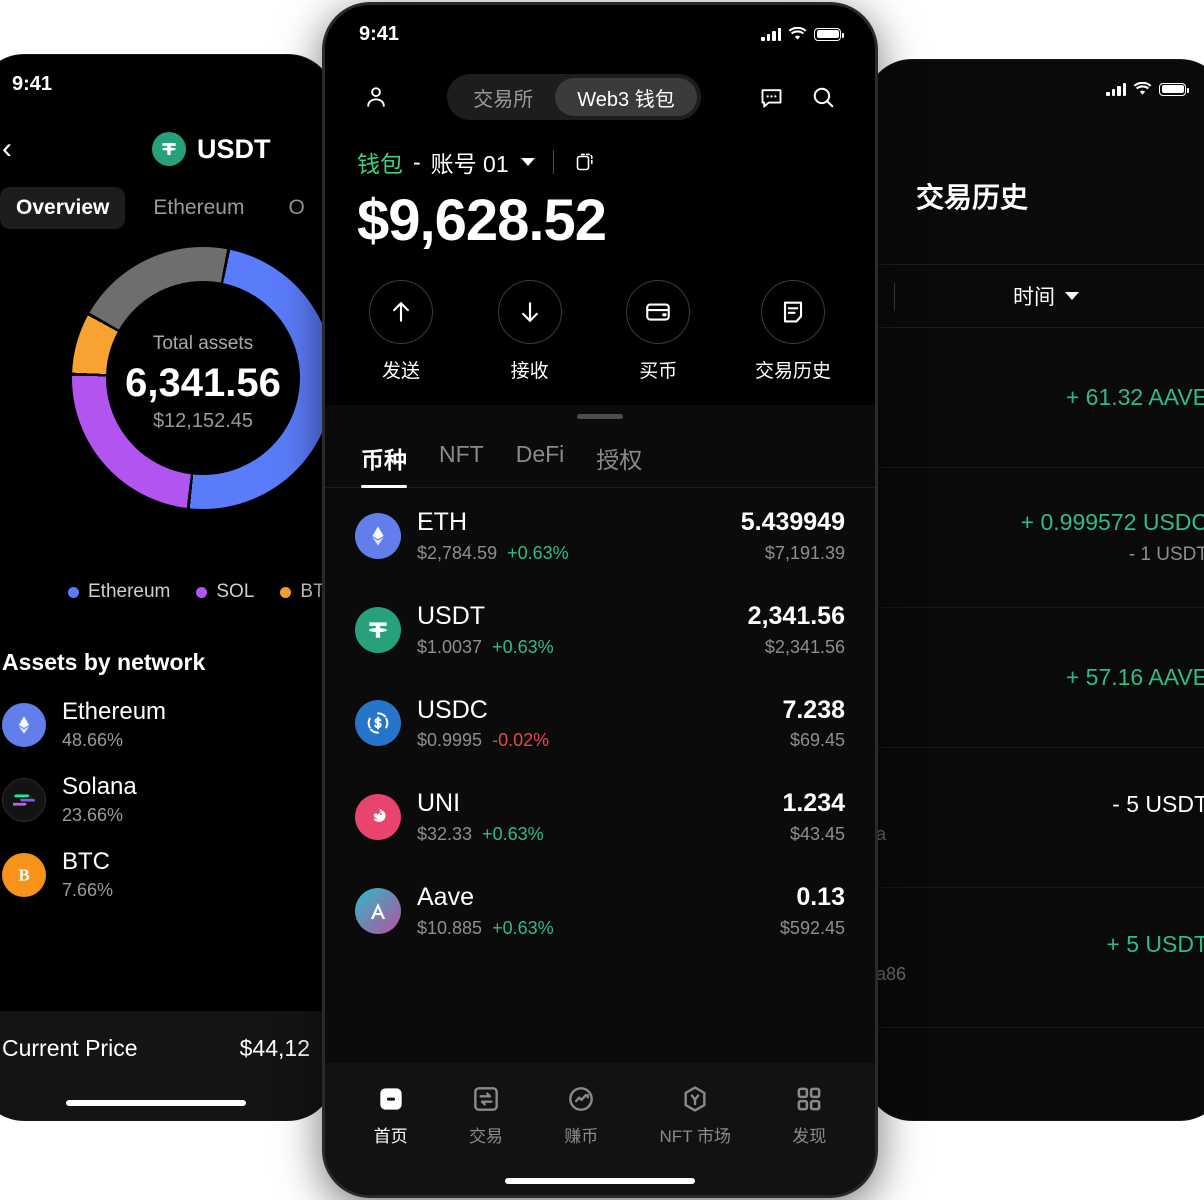  I want to click on arrow-up-icon, so click(401, 312).